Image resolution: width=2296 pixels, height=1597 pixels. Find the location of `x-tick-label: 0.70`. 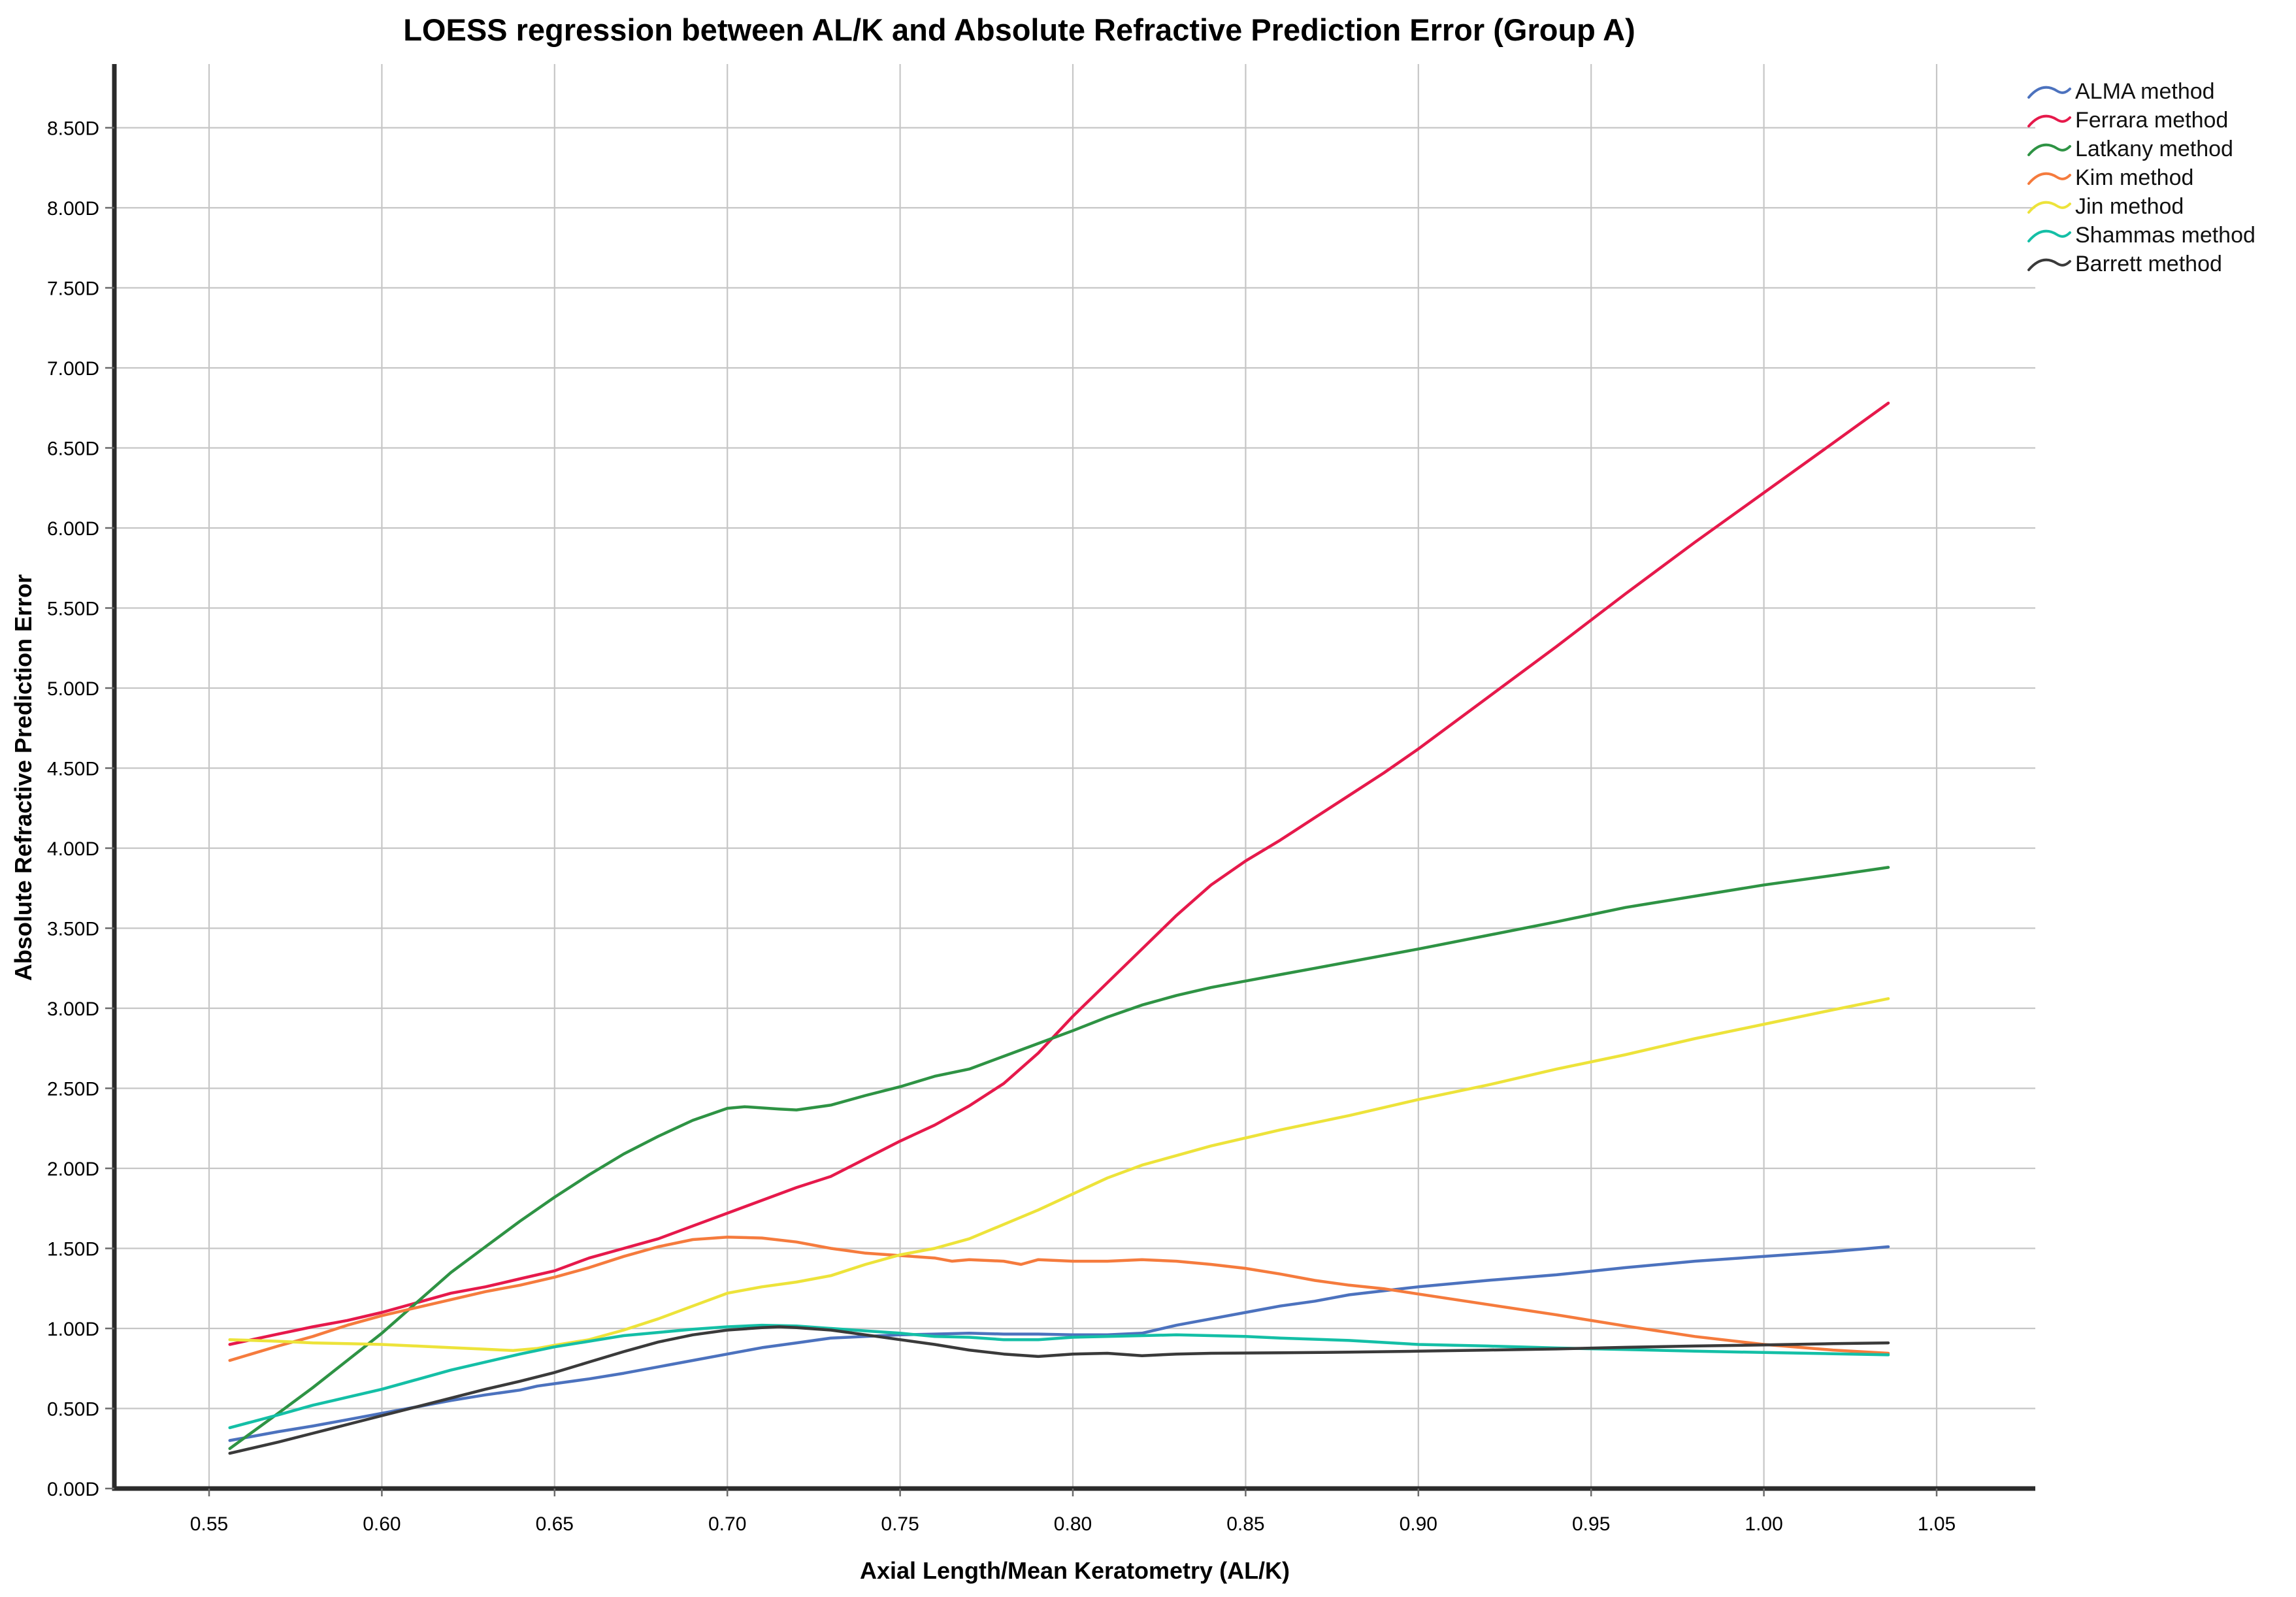

x-tick-label: 0.70 is located at coordinates (727, 1524).